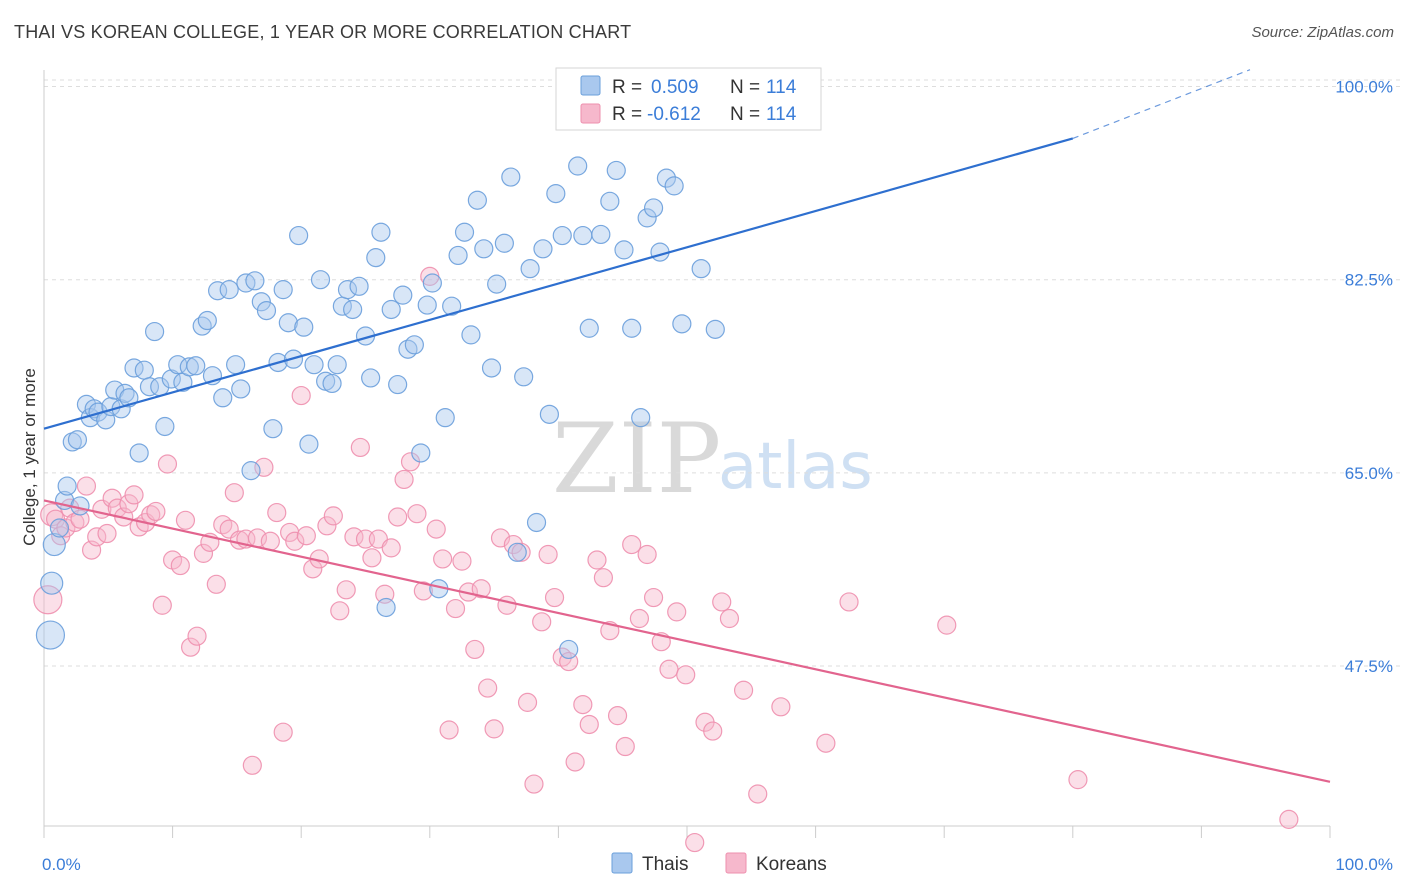  I want to click on legend-swatch-thai, so click(590, 85).